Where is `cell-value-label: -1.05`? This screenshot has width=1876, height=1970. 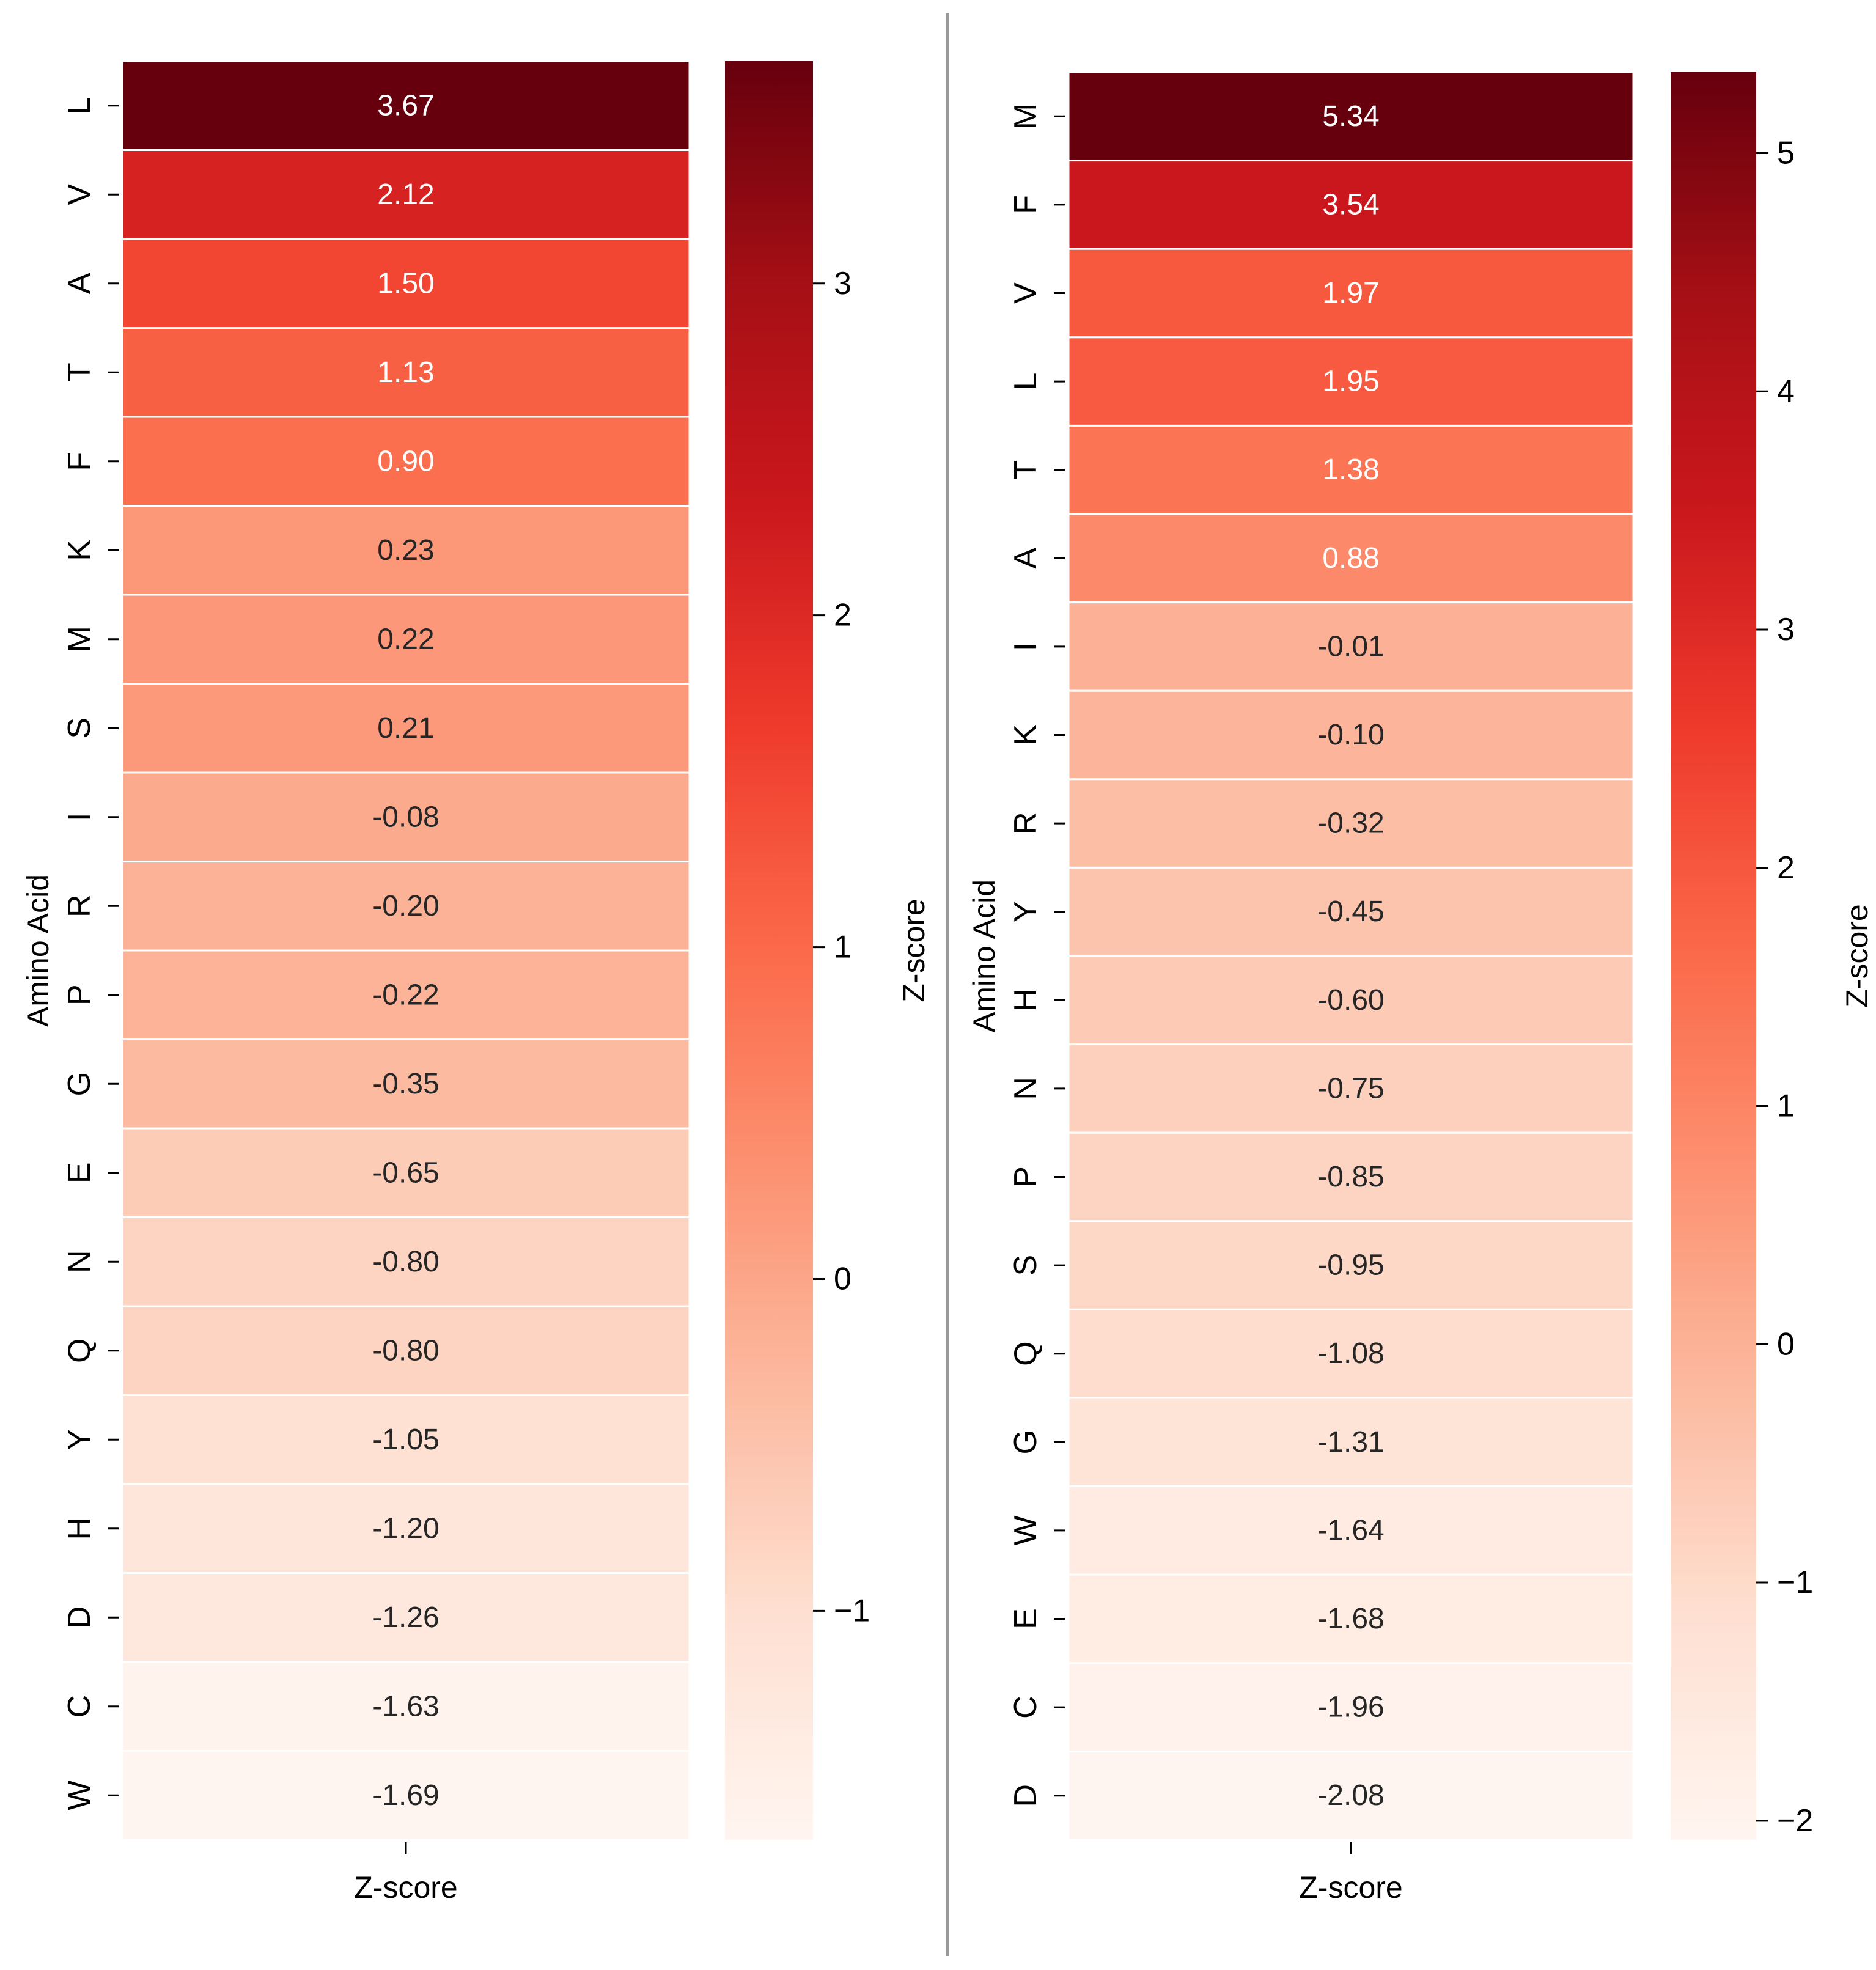
cell-value-label: -1.05 is located at coordinates (405, 1440).